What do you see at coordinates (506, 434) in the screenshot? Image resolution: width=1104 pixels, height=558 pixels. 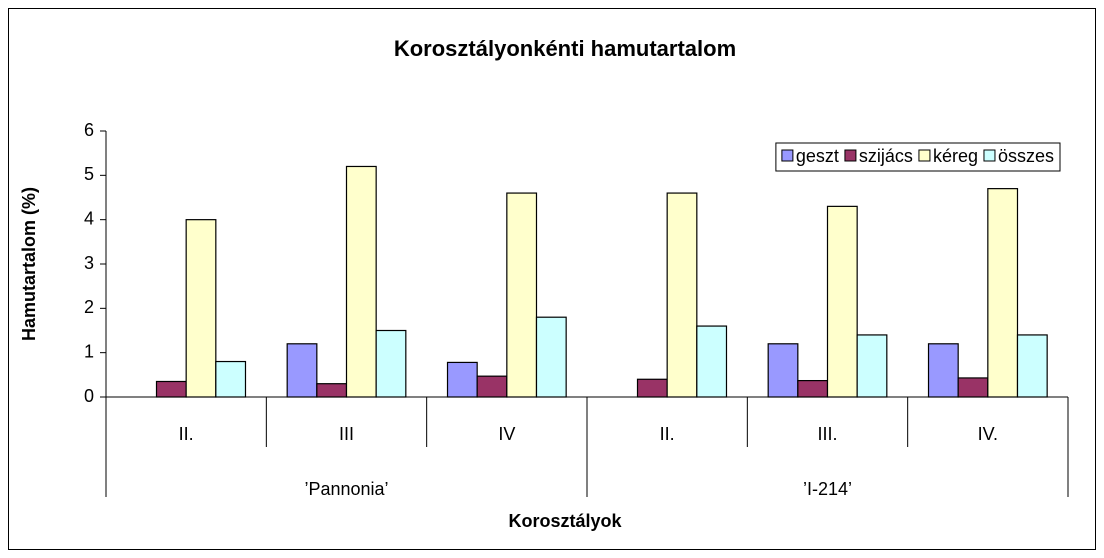 I see `x-tick-label: IV` at bounding box center [506, 434].